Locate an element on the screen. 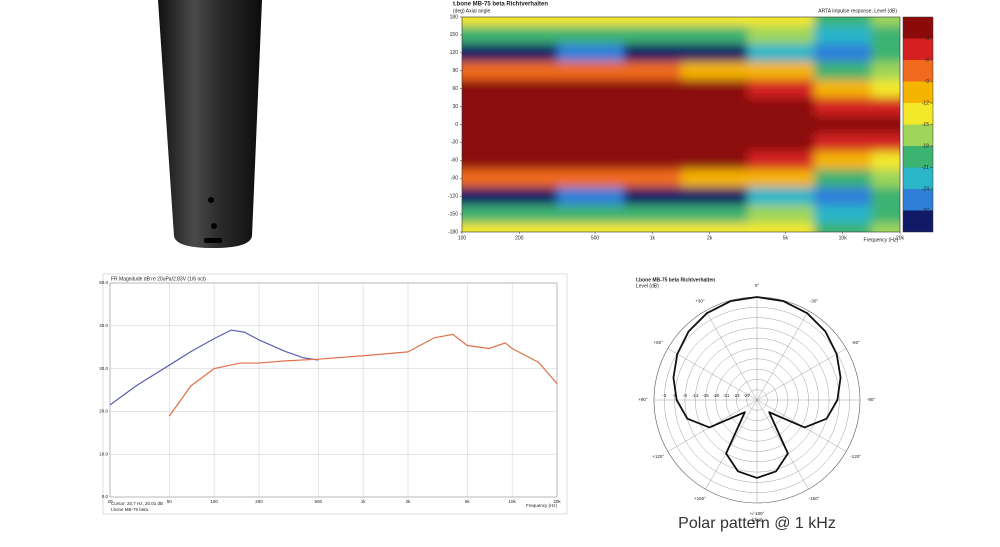 The height and width of the screenshot is (547, 1000). y-tick-label: 150 is located at coordinates (454, 35).